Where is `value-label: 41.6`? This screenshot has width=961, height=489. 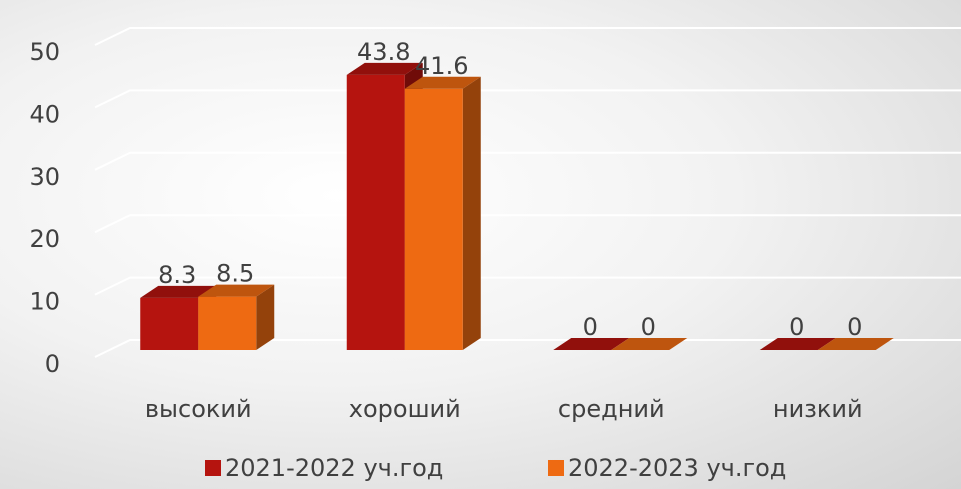
value-label: 41.6 is located at coordinates (441, 66).